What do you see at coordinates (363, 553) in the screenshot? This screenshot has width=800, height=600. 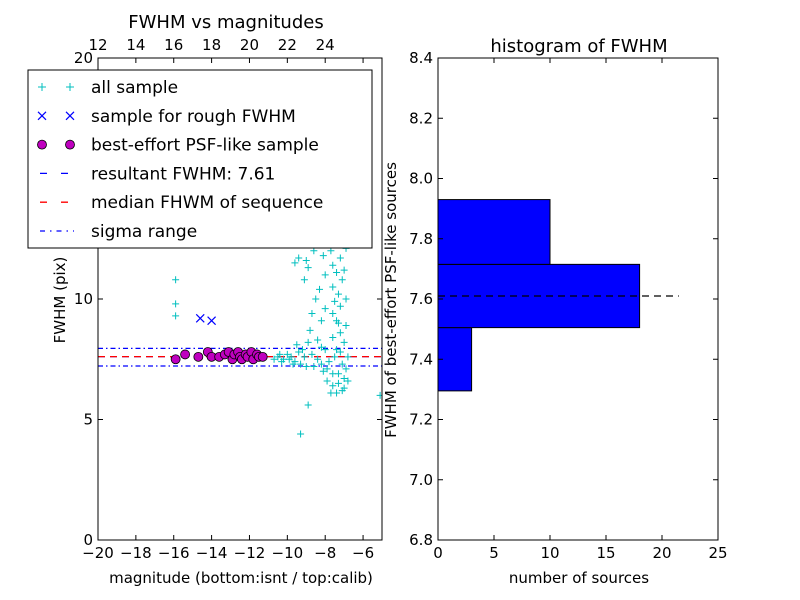 I see `x-tick-label: −6` at bounding box center [363, 553].